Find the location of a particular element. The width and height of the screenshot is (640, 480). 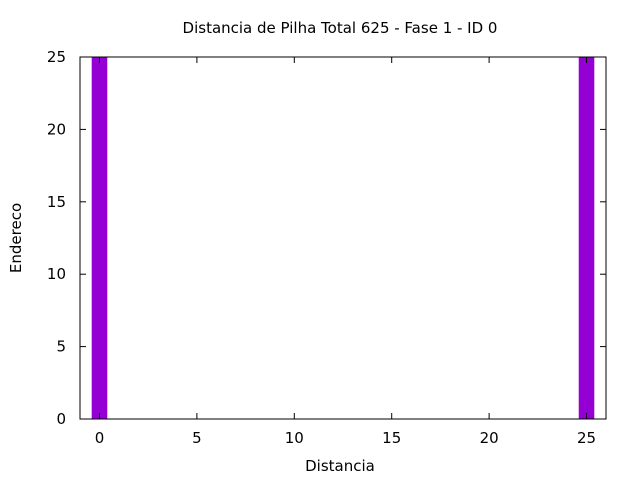

x-tick-label: 5 is located at coordinates (197, 438).